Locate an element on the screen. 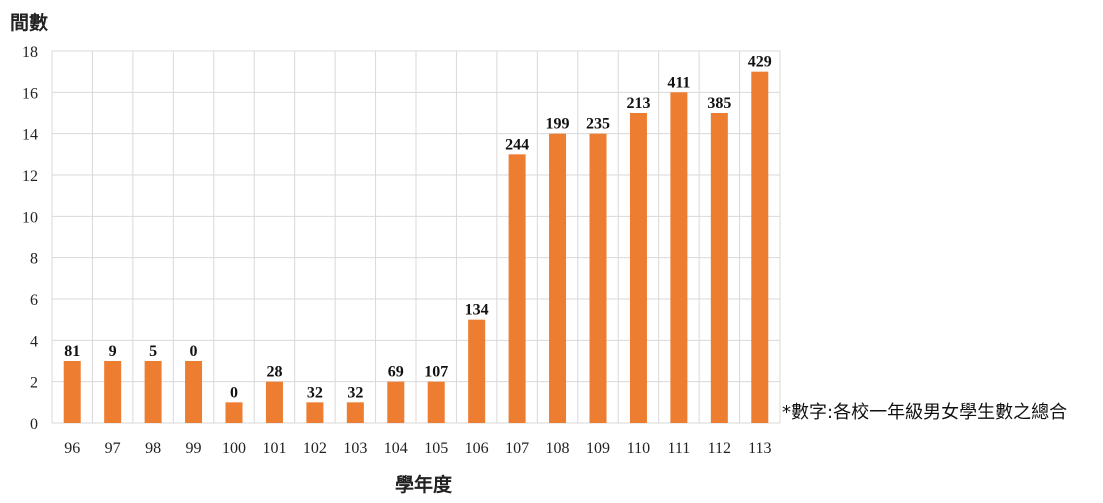 The image size is (1103, 503). data-label: 429 is located at coordinates (760, 62).